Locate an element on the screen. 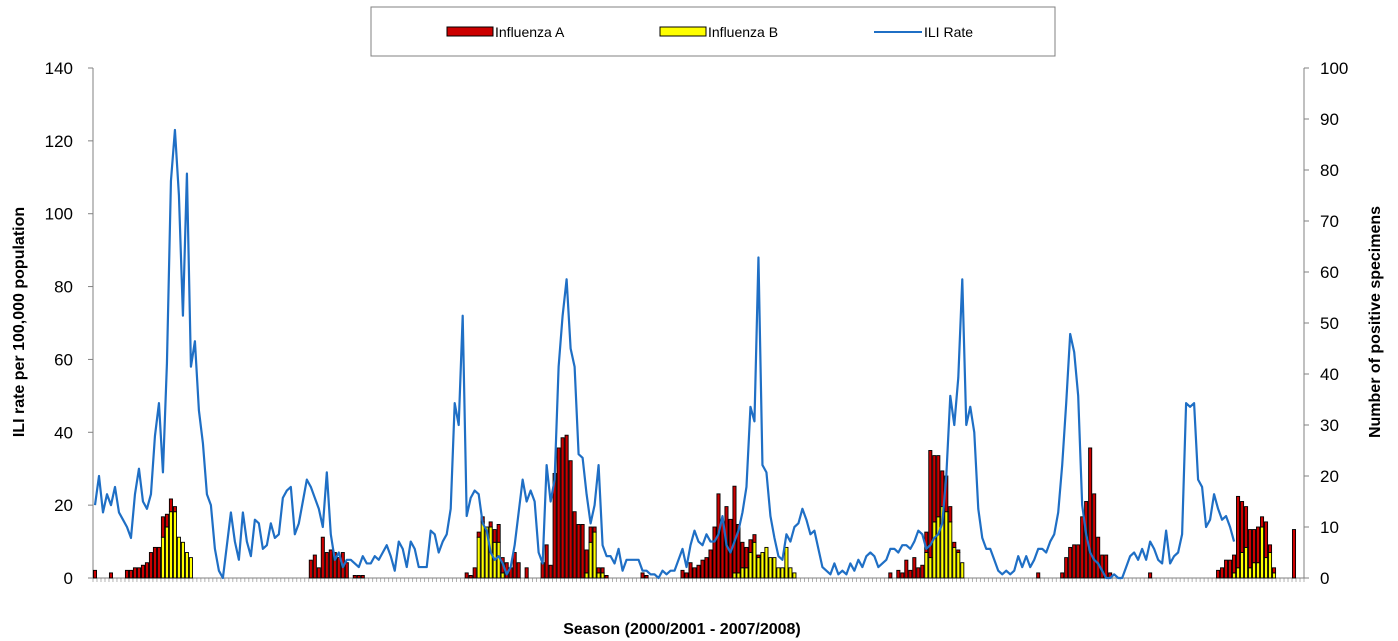 This screenshot has height=641, width=1398. y-left-tick-label: 0 is located at coordinates (68, 578).